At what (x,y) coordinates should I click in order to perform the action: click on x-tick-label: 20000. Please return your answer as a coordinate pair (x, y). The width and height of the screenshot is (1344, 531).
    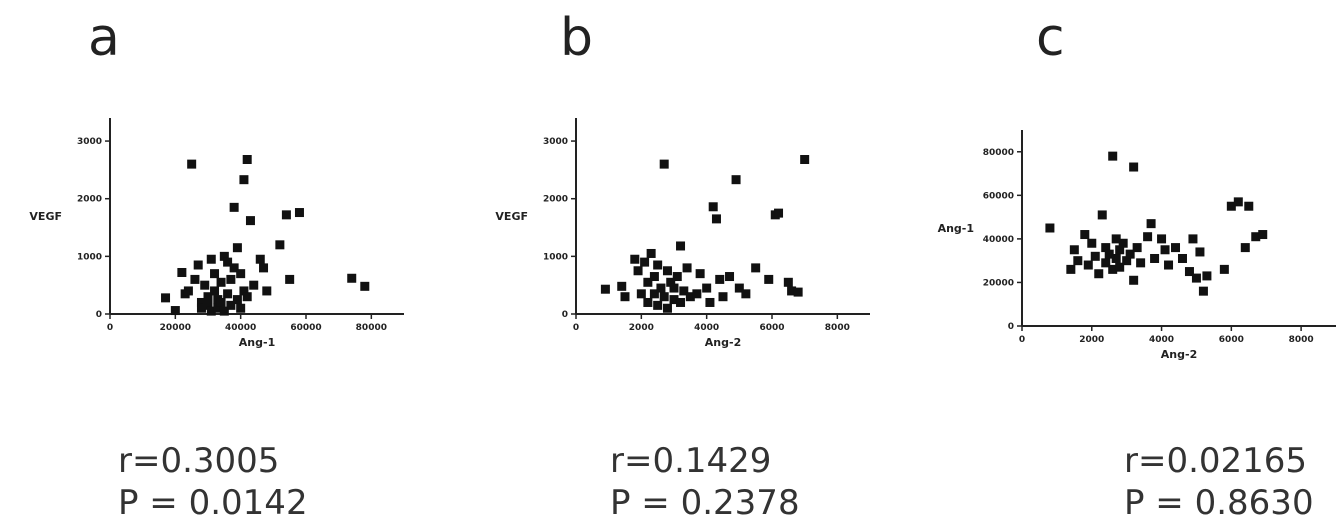
    Looking at the image, I should click on (175, 328).